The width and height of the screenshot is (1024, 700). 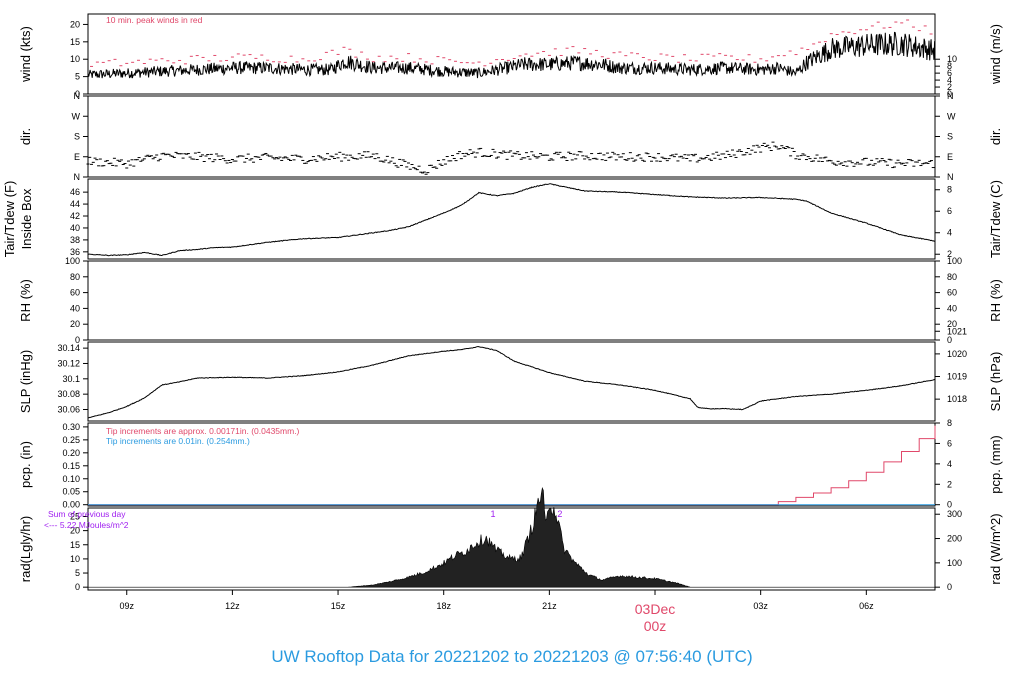 What do you see at coordinates (71, 379) in the screenshot?
I see `slp-left-tick-label: 30.1` at bounding box center [71, 379].